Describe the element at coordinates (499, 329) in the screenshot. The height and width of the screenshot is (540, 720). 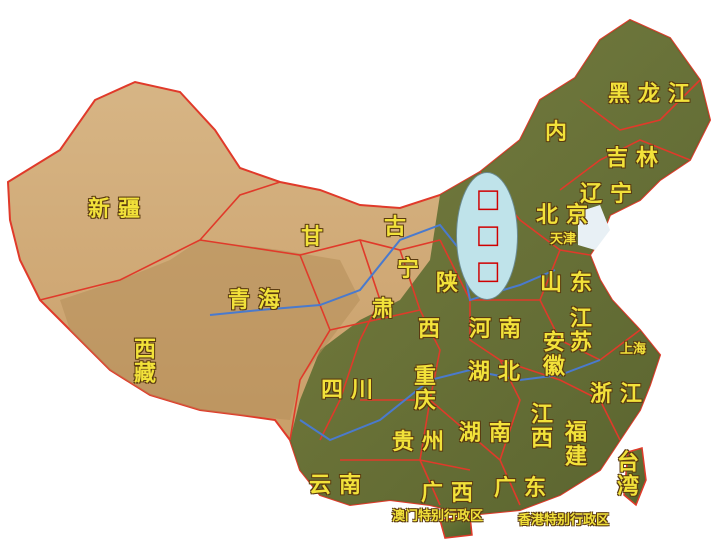
I see `province-label-henan: 河南` at that location.